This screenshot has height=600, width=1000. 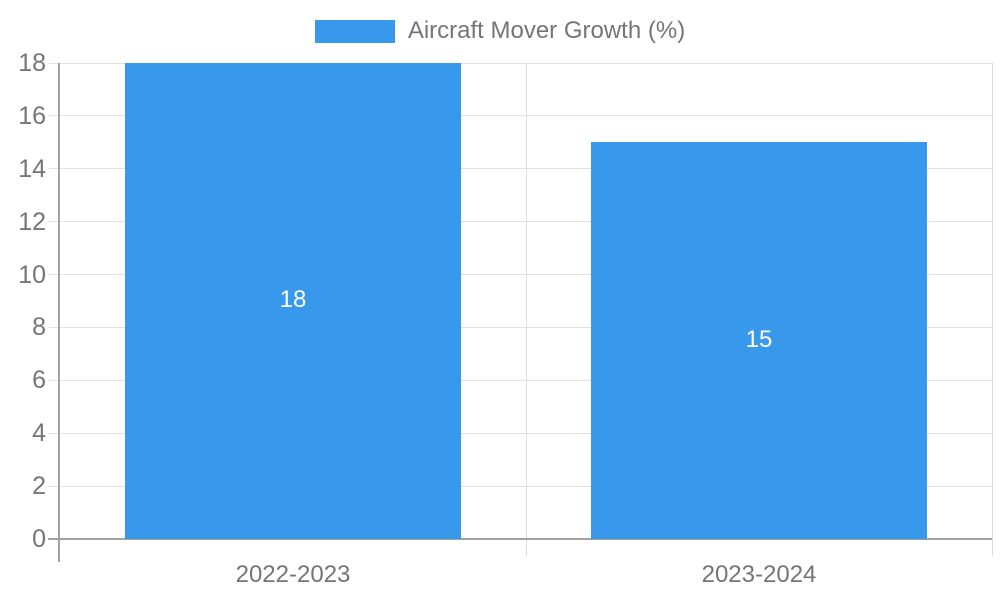 What do you see at coordinates (354, 31) in the screenshot?
I see `legend-swatch` at bounding box center [354, 31].